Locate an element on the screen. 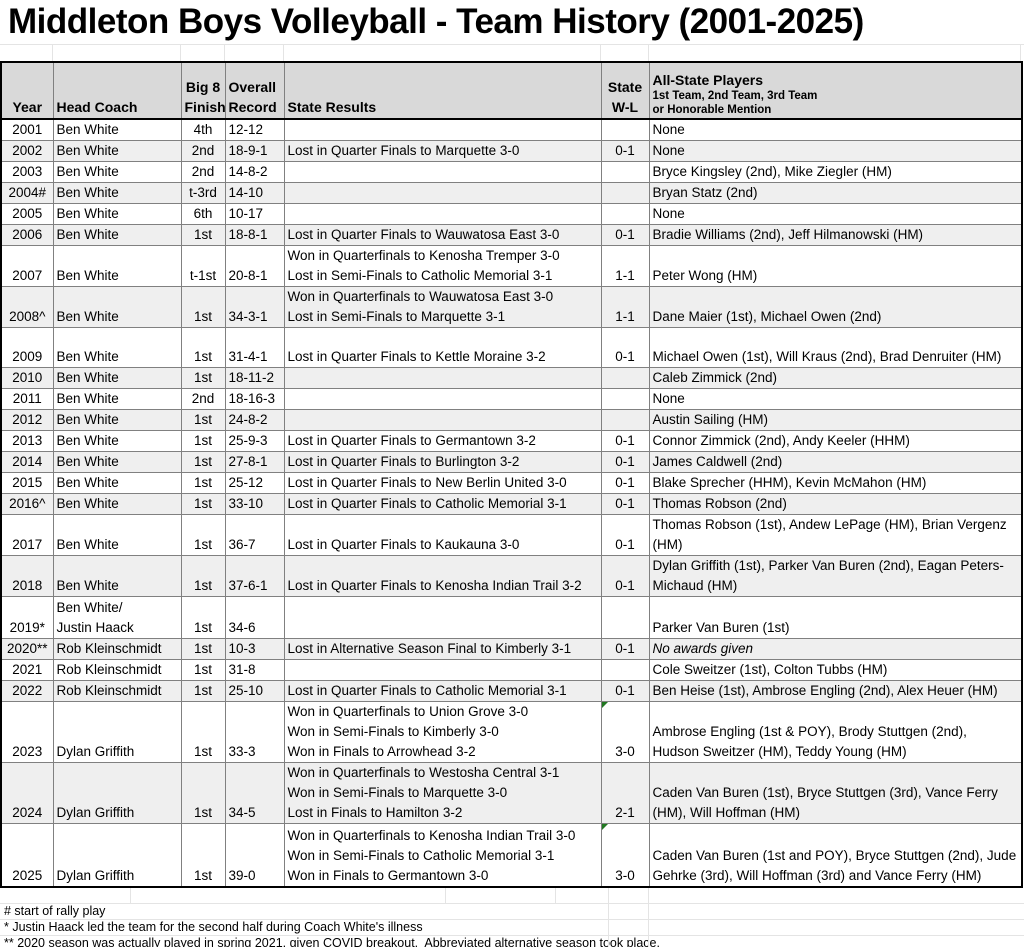 This screenshot has height=947, width=1024. overall-record-cell: 12-12 is located at coordinates (254, 129).